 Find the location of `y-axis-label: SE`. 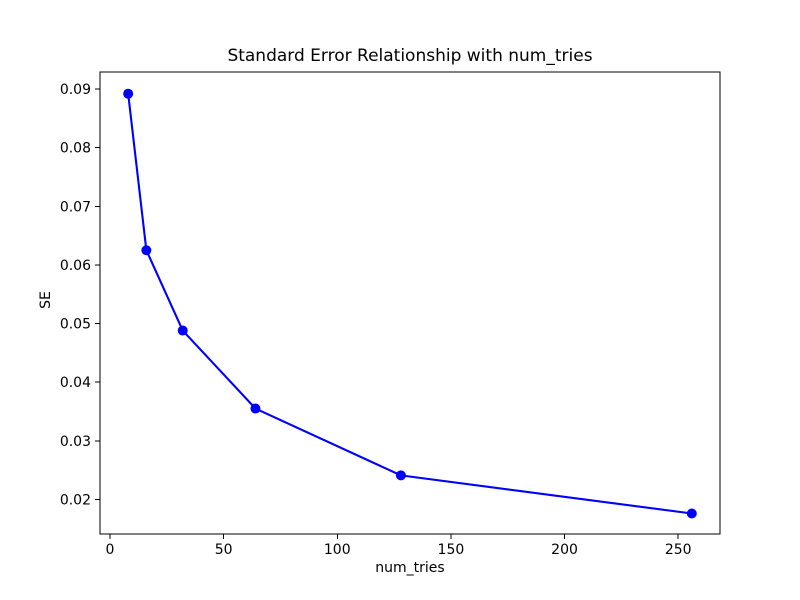

y-axis-label: SE is located at coordinates (46, 300).